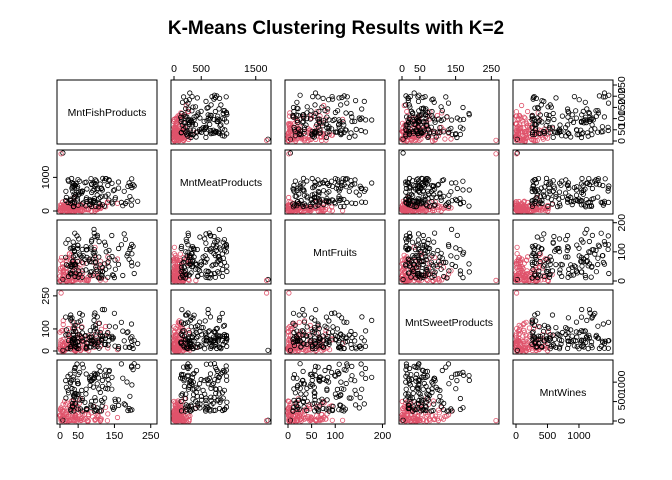  Describe the element at coordinates (221, 322) in the screenshot. I see `panel-MntSweetProducts-vs-MntMeatProducts` at that location.